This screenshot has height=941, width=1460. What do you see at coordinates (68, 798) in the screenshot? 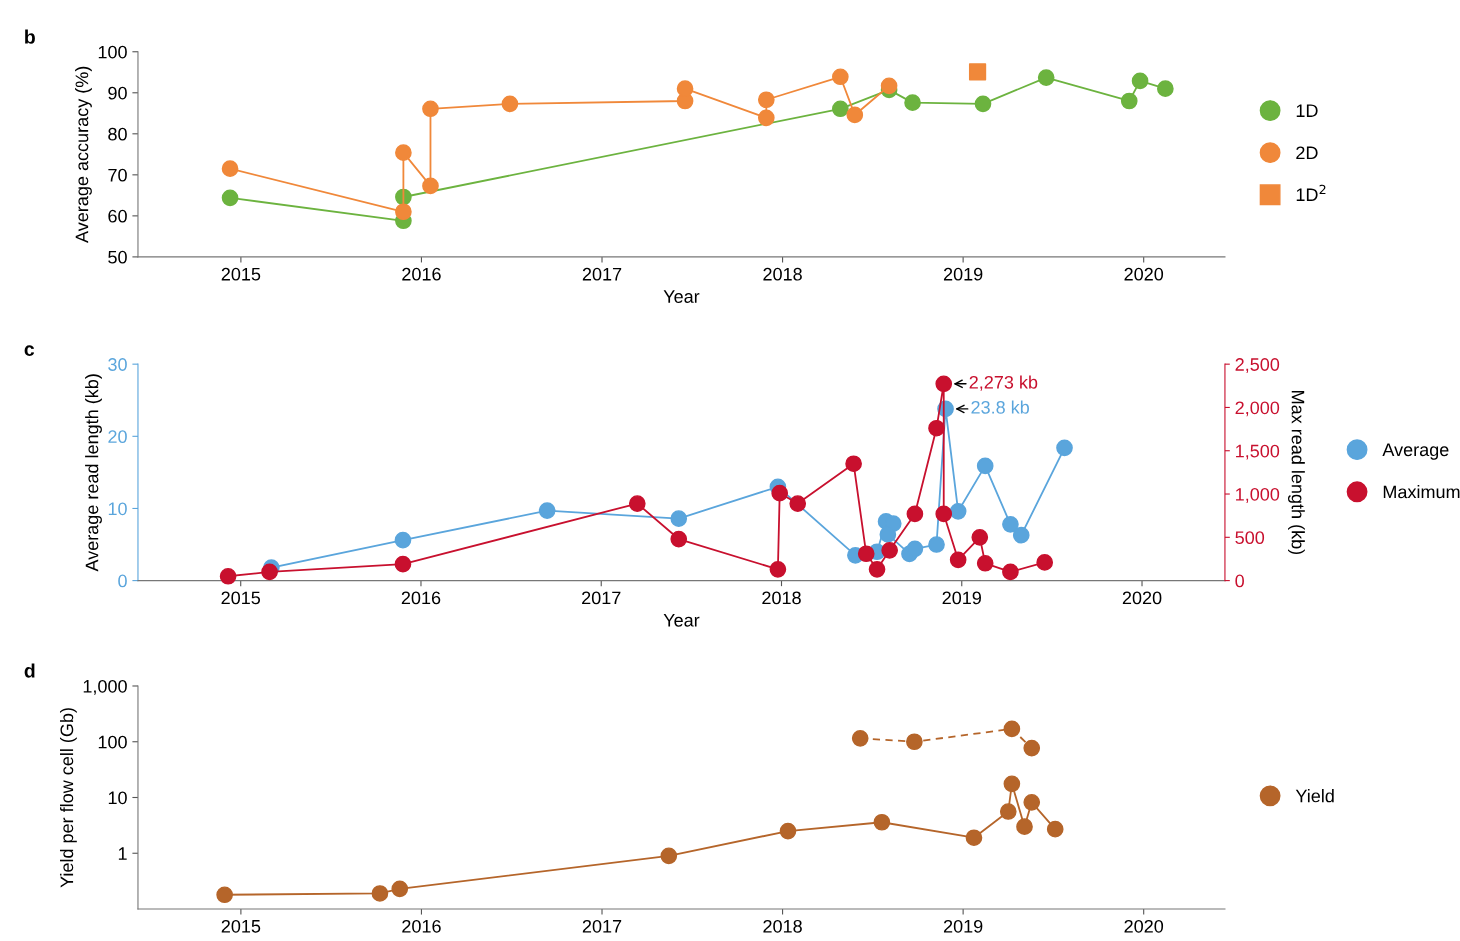
I see `y-axis-title: Yield per flow cell (Gb)` at bounding box center [68, 798].